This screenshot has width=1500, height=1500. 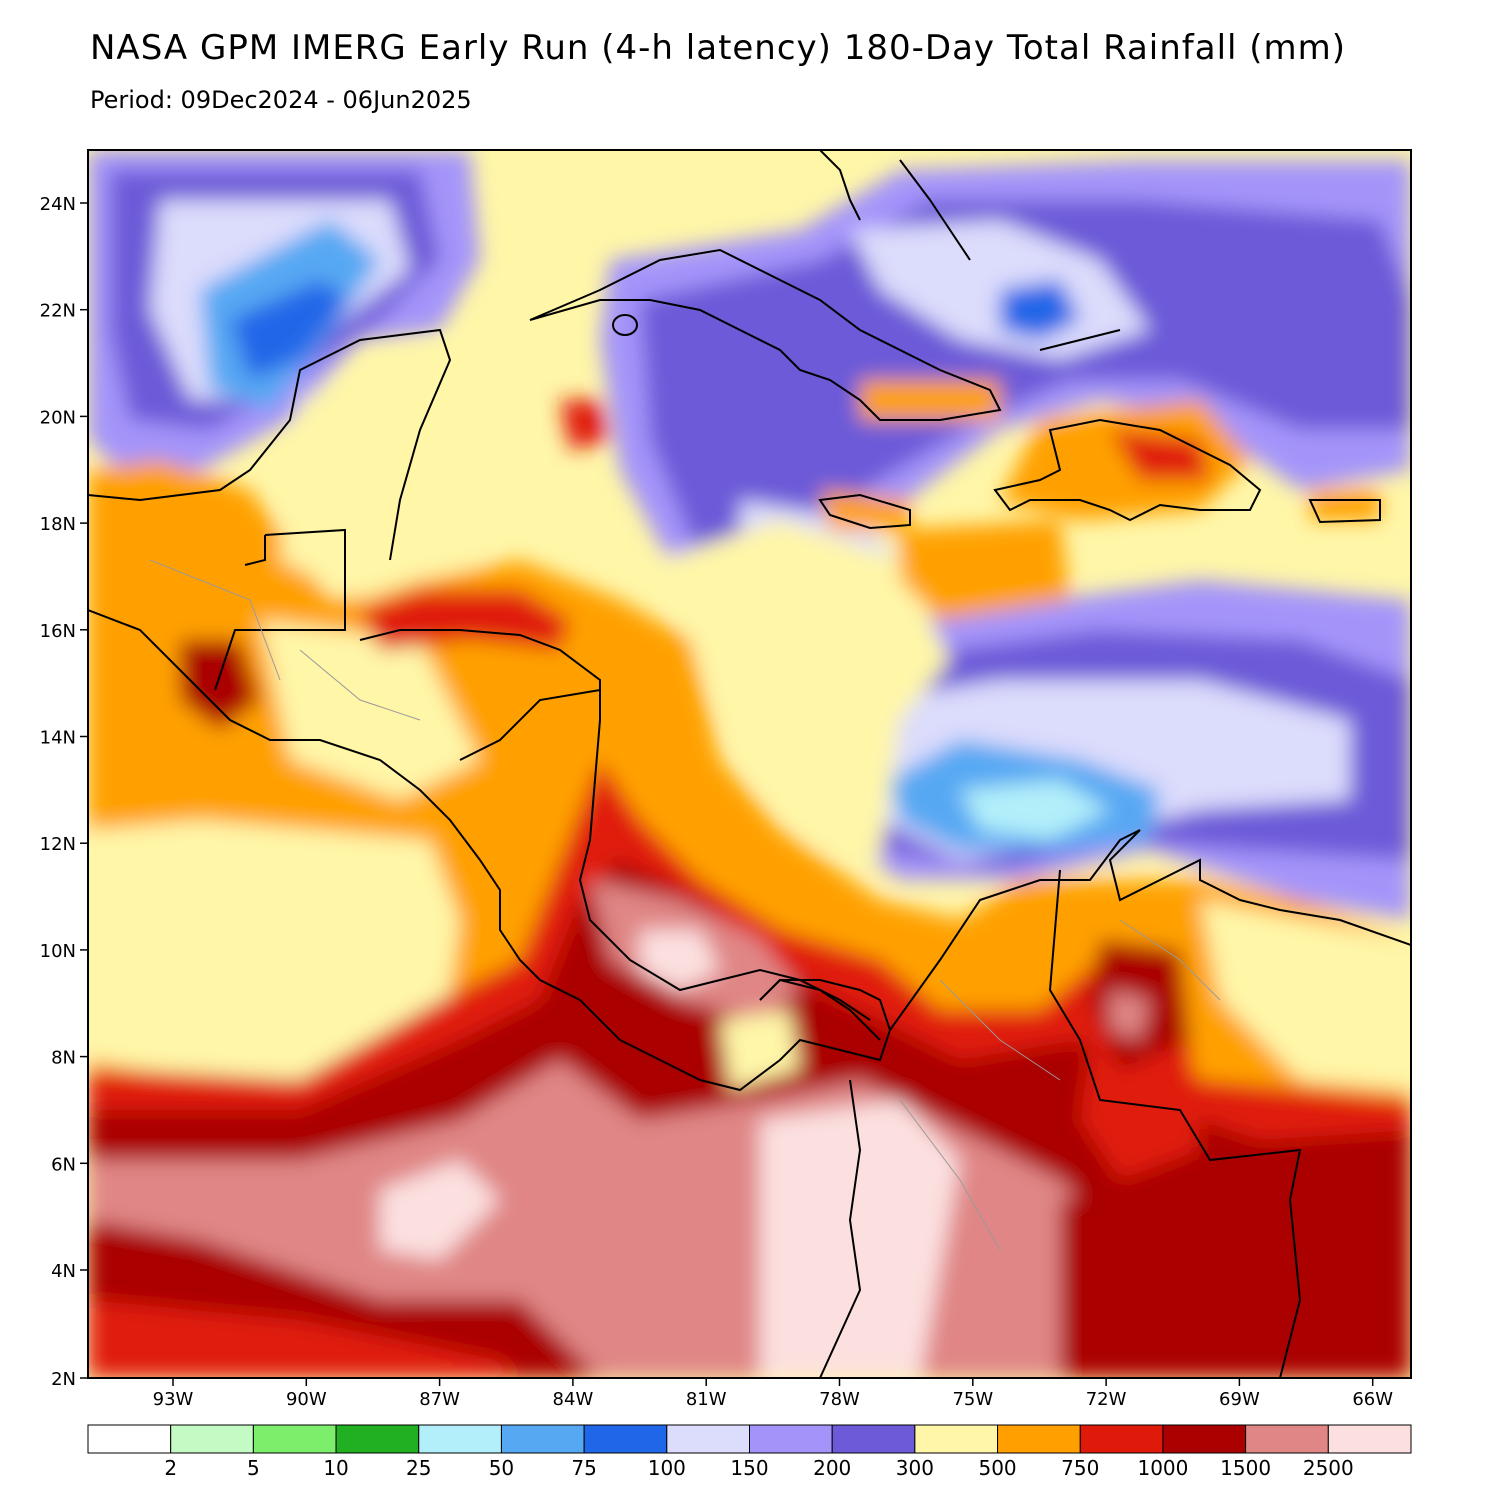 I want to click on colorbar-label: 200, so click(x=832, y=1468).